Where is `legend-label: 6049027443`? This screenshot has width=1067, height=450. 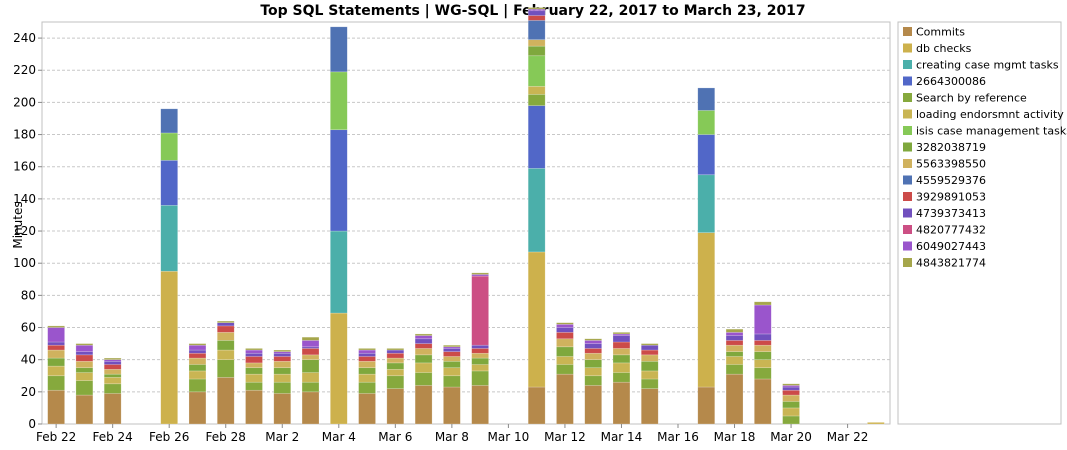
legend-label: 6049027443 is located at coordinates (951, 246).